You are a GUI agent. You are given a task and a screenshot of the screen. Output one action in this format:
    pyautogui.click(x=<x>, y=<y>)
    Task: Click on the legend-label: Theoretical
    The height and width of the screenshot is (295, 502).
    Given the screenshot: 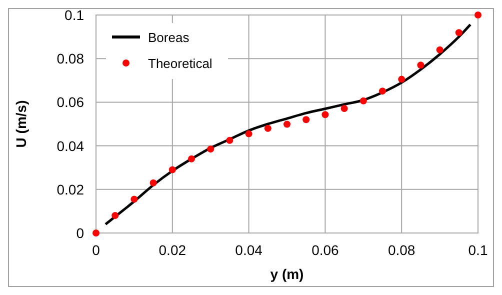 What is the action you would take?
    pyautogui.click(x=180, y=63)
    